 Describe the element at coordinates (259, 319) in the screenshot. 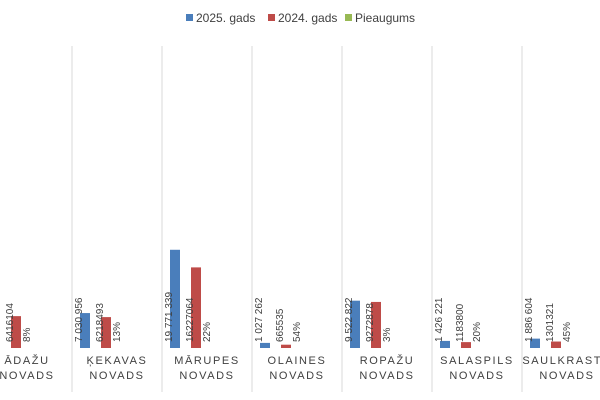

I see `data-label: 1 027 262` at that location.